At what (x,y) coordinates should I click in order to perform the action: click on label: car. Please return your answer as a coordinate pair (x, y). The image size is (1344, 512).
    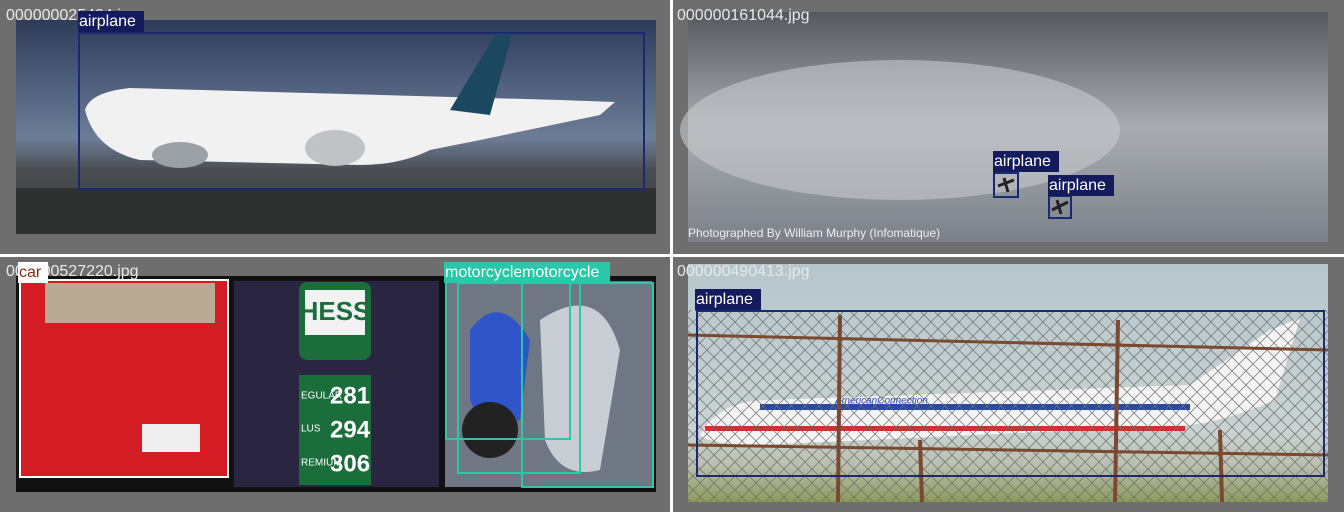
    Looking at the image, I should click on (30, 272).